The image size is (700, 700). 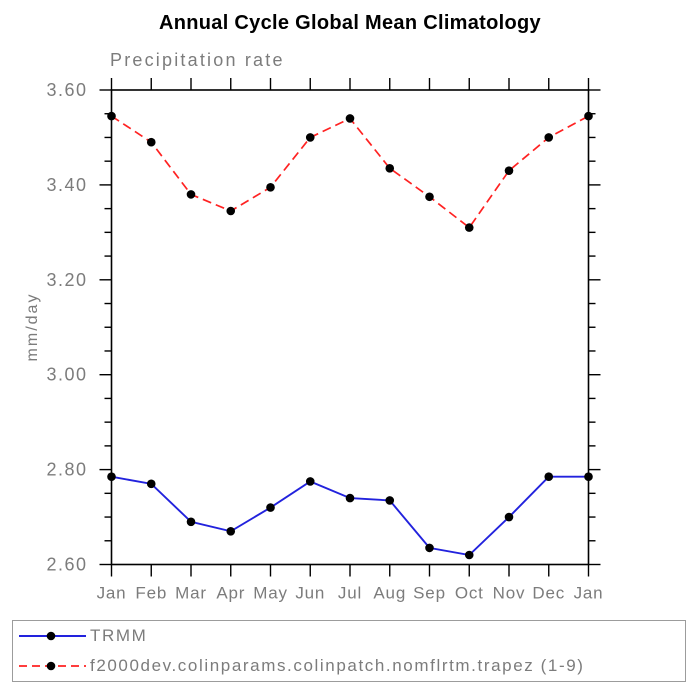 I want to click on legend-marker-trmm, so click(x=51, y=636).